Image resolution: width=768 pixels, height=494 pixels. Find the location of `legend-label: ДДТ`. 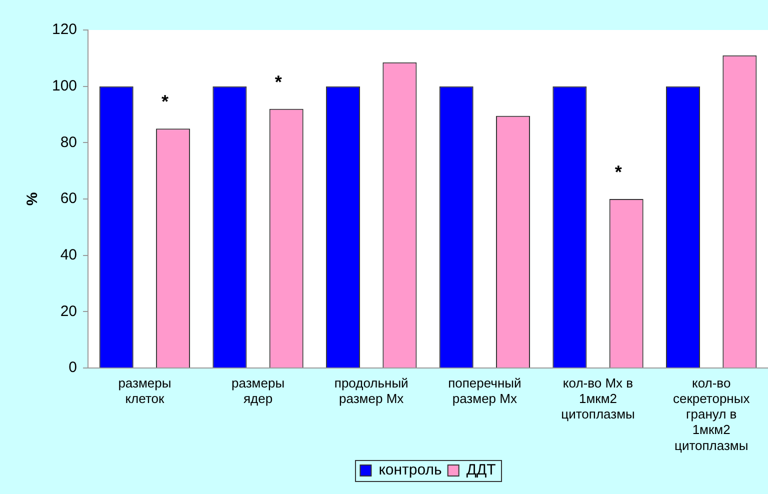

legend-label: ДДТ is located at coordinates (481, 470).